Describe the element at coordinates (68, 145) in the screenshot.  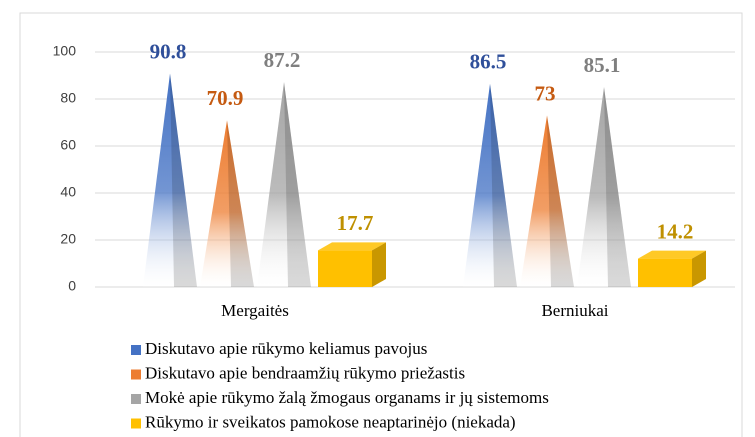
I see `y-tick-label: 60` at that location.